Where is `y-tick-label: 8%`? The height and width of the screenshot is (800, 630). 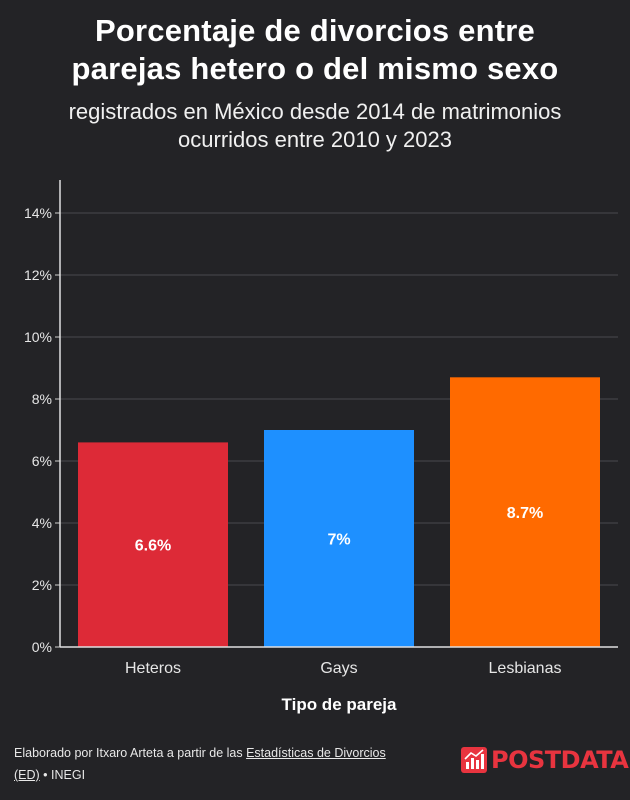 y-tick-label: 8% is located at coordinates (42, 399).